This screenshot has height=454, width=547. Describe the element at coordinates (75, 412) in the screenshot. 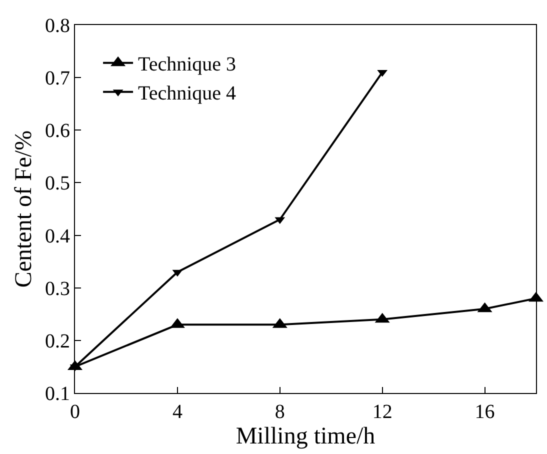

I see `x-tick-label: 0` at that location.